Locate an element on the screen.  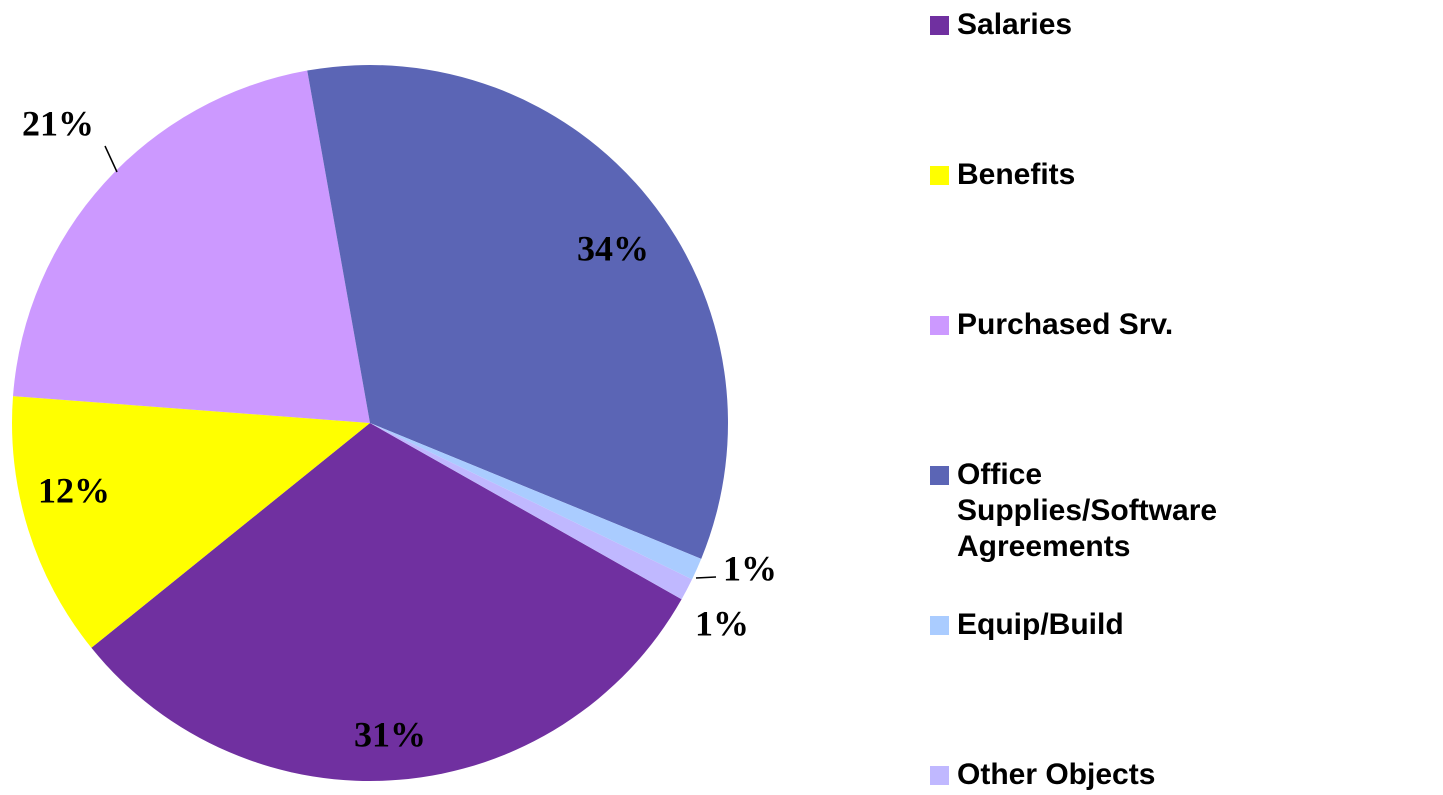
data-label: 21% is located at coordinates (58, 123).